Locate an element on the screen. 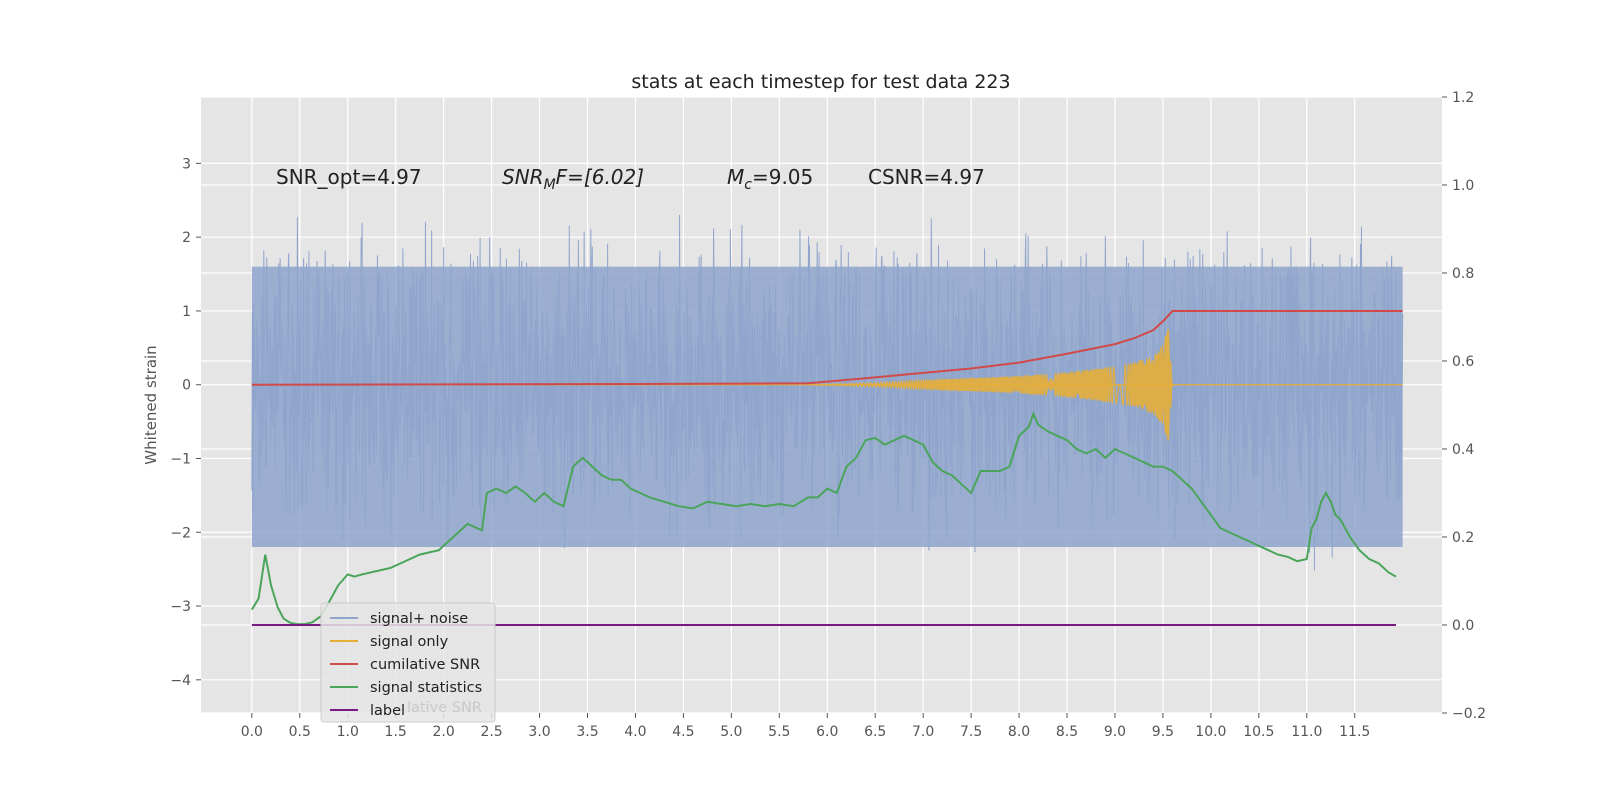 Image resolution: width=1600 pixels, height=800 pixels. x-tick-label: 4.5 is located at coordinates (683, 732).